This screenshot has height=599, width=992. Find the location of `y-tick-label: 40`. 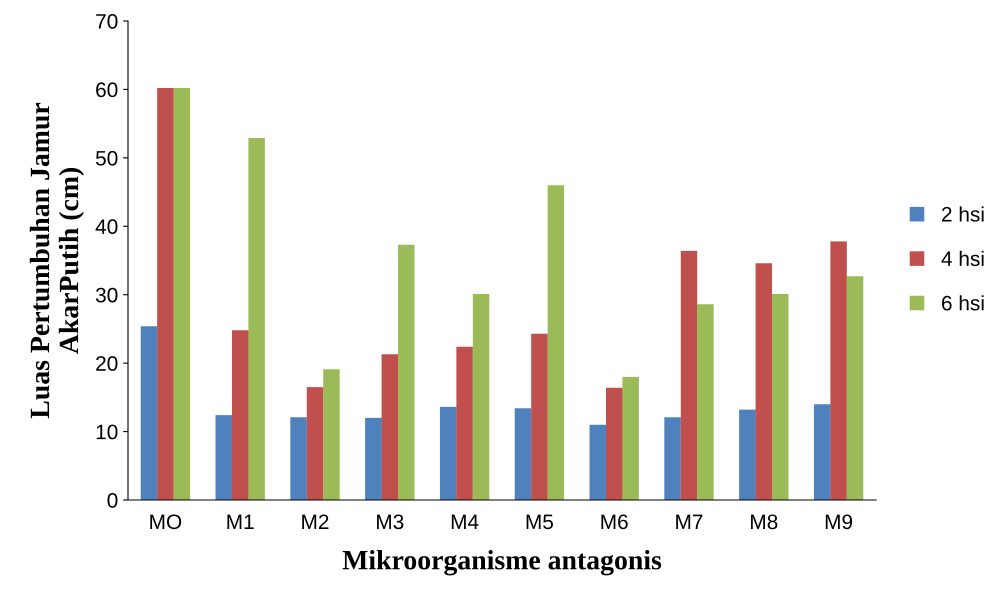

y-tick-label: 40 is located at coordinates (107, 226).